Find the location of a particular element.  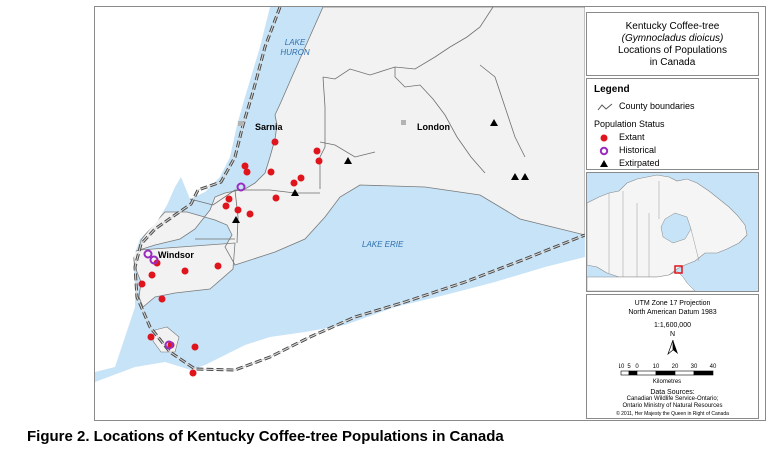

sources-heading: Data Sources: is located at coordinates (672, 392).